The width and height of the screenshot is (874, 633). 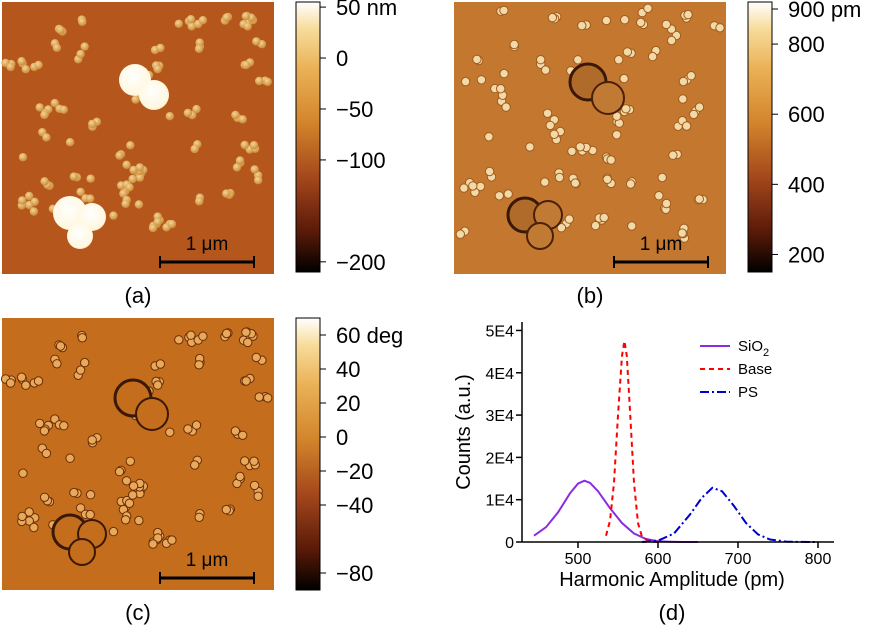 What do you see at coordinates (672, 612) in the screenshot?
I see `panel-d-label: (d)` at bounding box center [672, 612].